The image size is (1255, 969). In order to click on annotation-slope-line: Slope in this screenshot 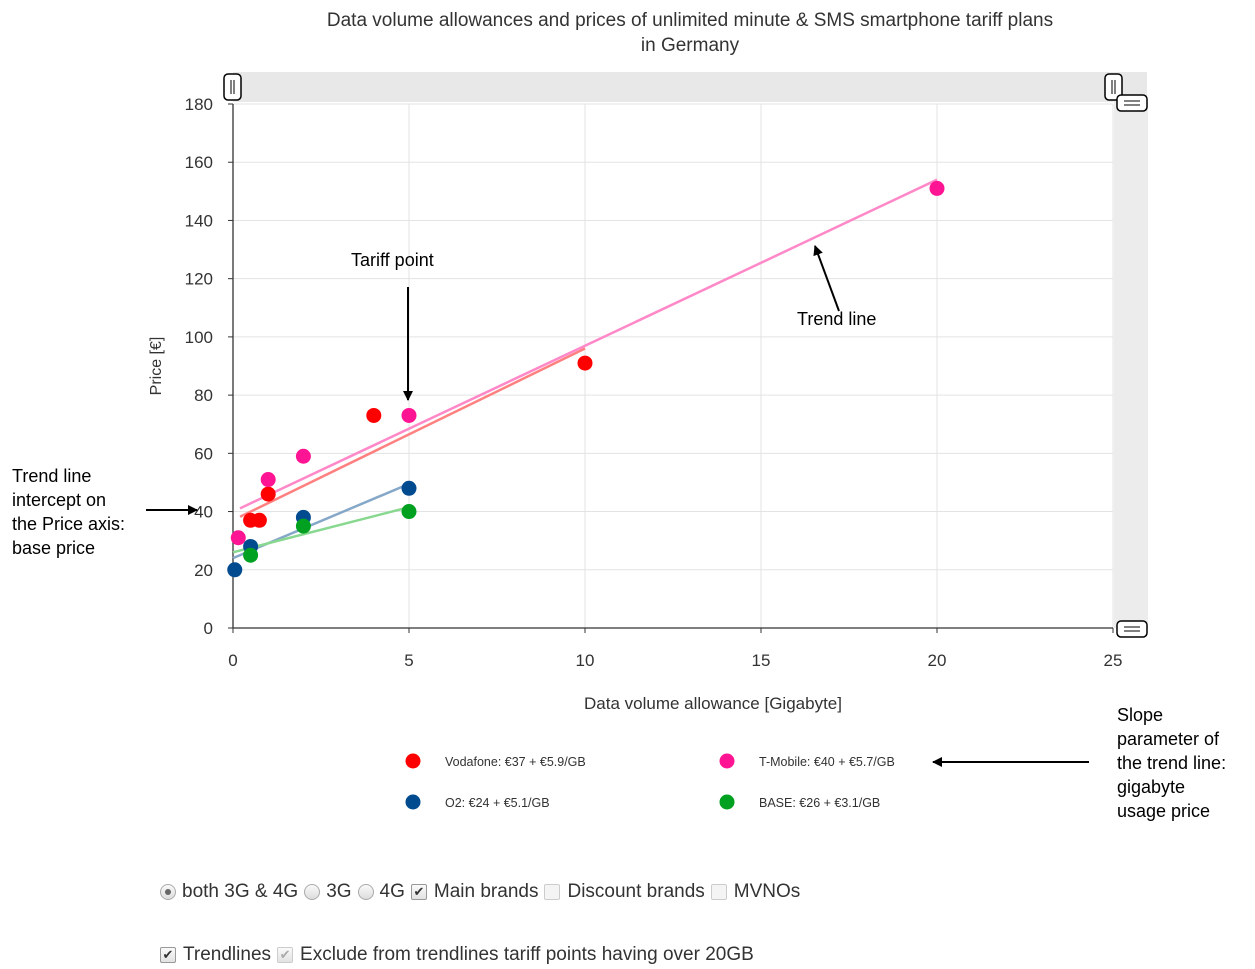, I will do `click(1140, 715)`.